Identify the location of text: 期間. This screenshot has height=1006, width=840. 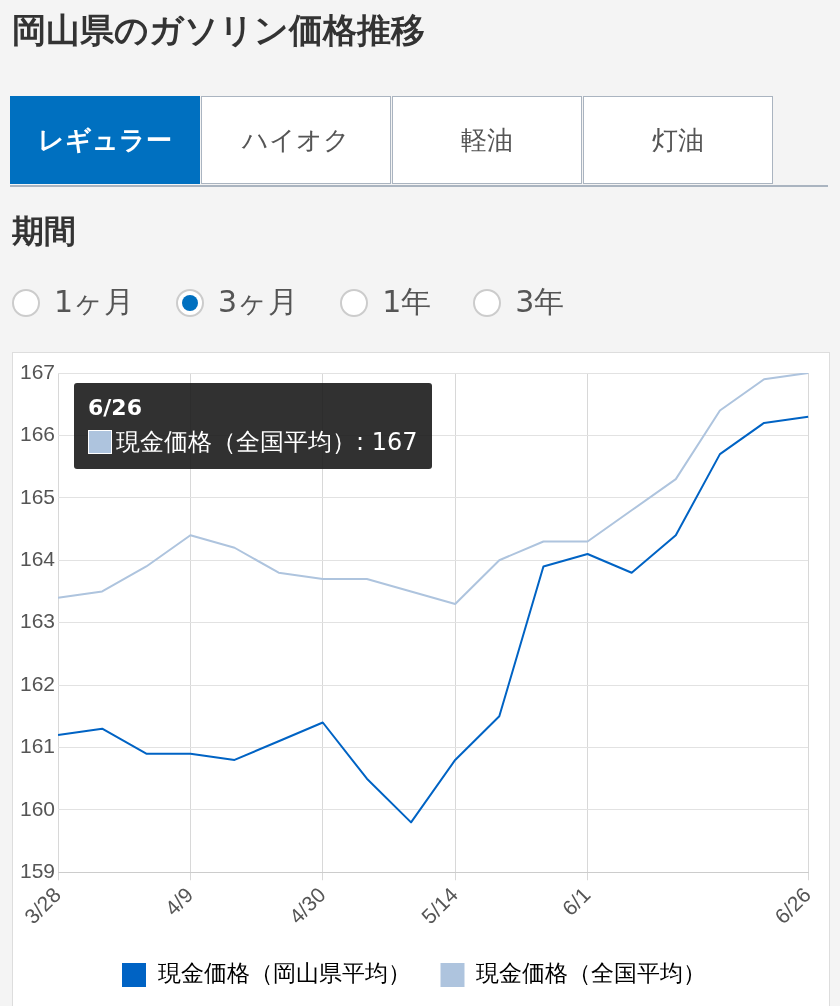
(44, 231).